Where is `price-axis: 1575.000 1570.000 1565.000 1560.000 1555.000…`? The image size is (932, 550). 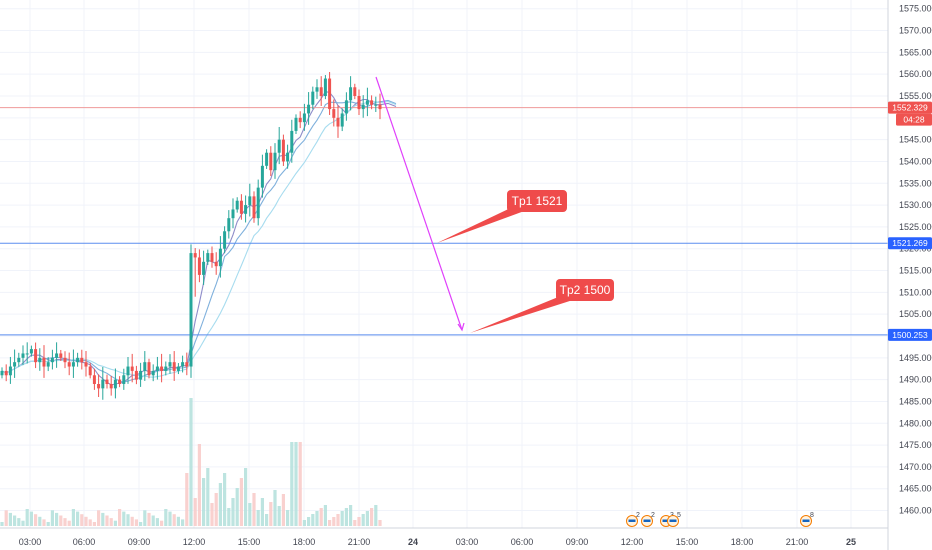
price-axis: 1575.000 1570.000 1565.000 1560.000 1555.000… is located at coordinates (915, 260).